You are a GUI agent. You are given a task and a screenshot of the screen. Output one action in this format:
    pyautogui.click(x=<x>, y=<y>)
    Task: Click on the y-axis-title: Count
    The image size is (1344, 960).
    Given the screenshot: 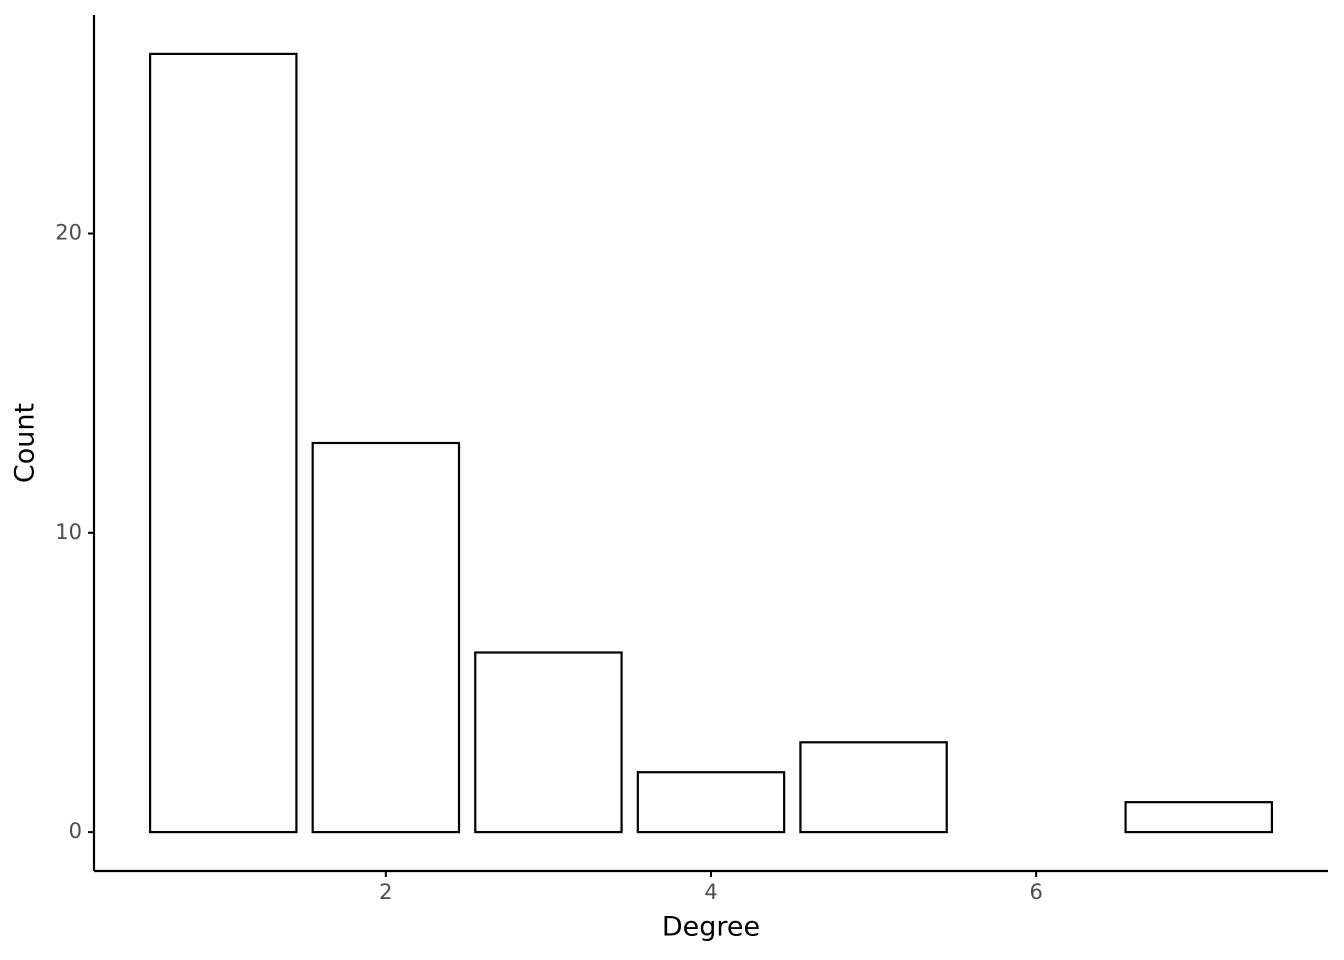 What is the action you would take?
    pyautogui.click(x=25, y=443)
    